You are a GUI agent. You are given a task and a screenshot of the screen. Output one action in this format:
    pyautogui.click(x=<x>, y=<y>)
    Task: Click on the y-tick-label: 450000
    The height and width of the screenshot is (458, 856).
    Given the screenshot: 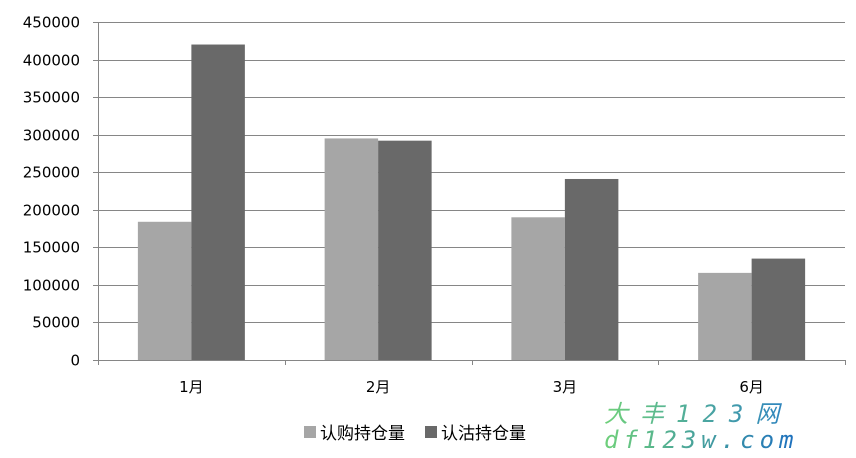 What is the action you would take?
    pyautogui.click(x=51, y=23)
    